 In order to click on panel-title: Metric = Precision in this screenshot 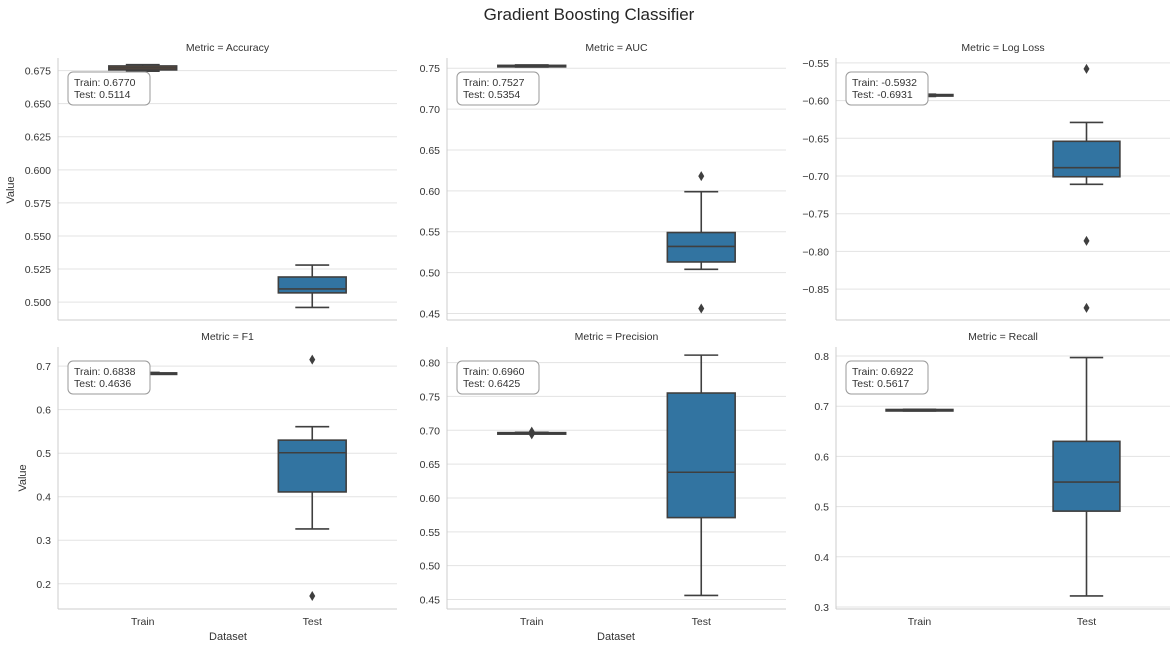, I will do `click(617, 337)`.